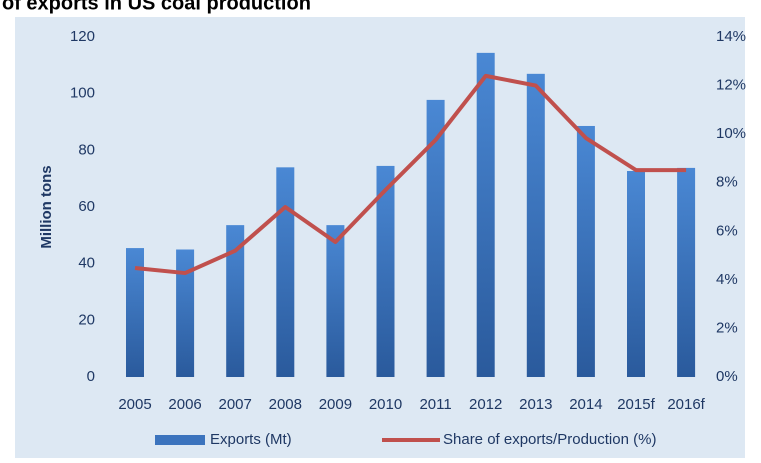  Describe the element at coordinates (180, 440) in the screenshot. I see `legend-swatch` at that location.